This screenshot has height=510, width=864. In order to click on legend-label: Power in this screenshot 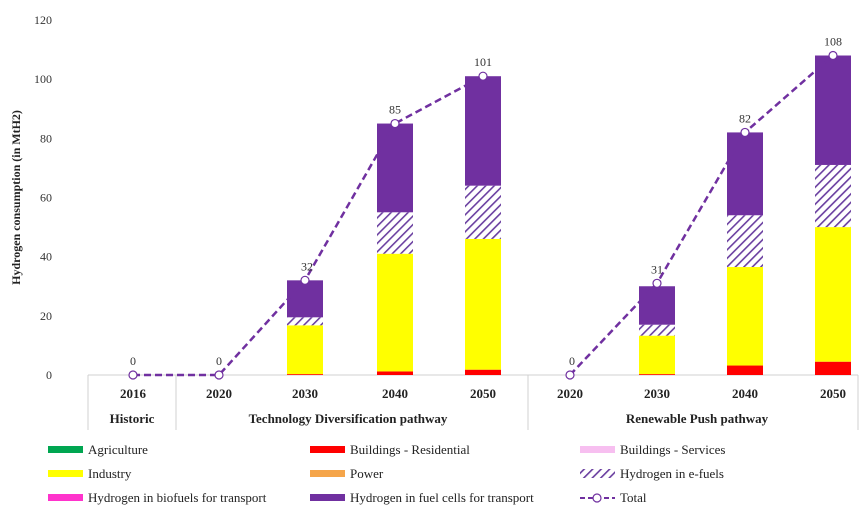, I will do `click(367, 473)`.